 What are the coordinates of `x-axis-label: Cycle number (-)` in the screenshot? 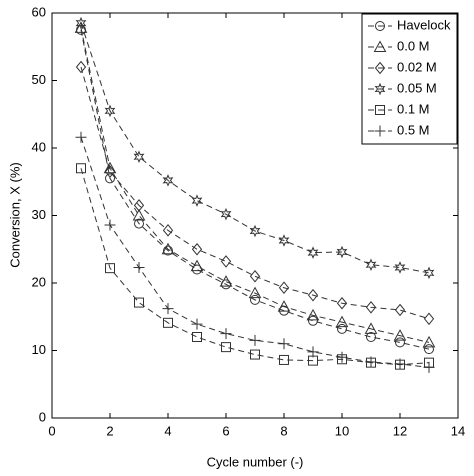 It's located at (255, 461).